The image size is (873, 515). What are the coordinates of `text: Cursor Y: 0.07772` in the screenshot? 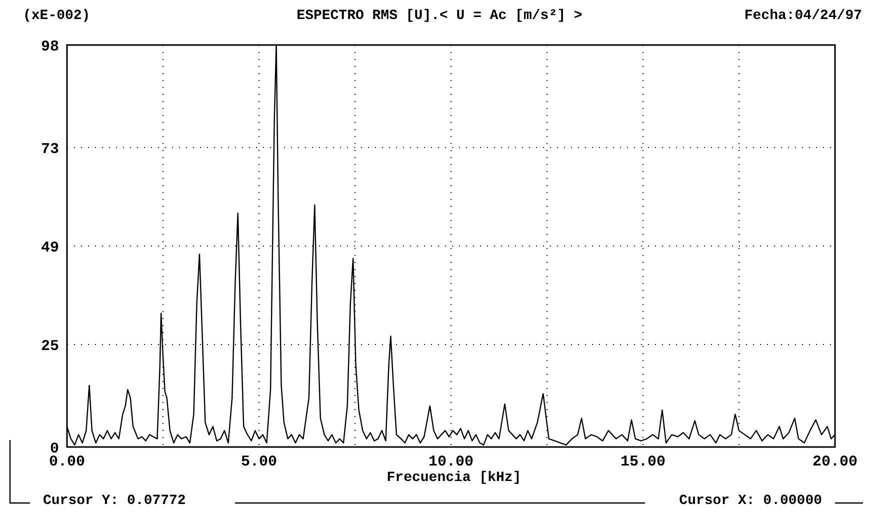 It's located at (114, 501).